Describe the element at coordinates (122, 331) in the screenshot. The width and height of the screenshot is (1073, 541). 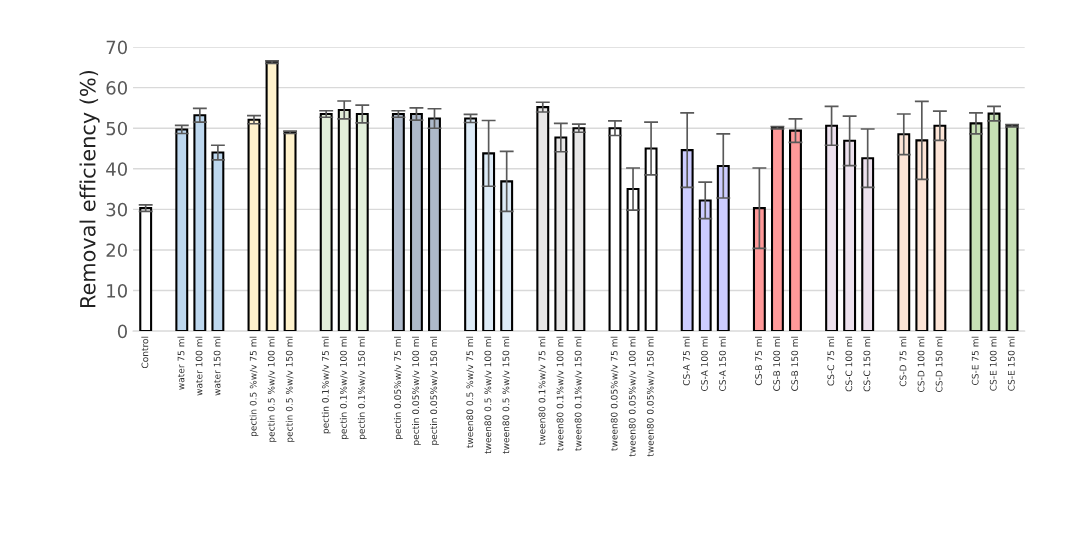
I see `y-tick-label: 0` at that location.